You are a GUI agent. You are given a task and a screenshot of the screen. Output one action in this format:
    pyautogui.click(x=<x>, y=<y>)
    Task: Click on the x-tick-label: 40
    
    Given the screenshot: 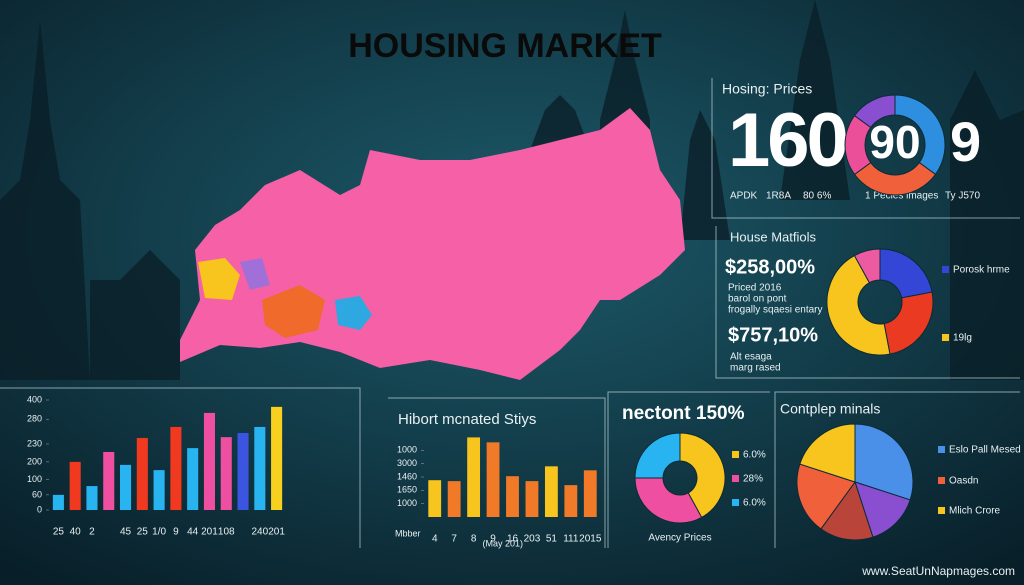 What is the action you would take?
    pyautogui.click(x=76, y=532)
    